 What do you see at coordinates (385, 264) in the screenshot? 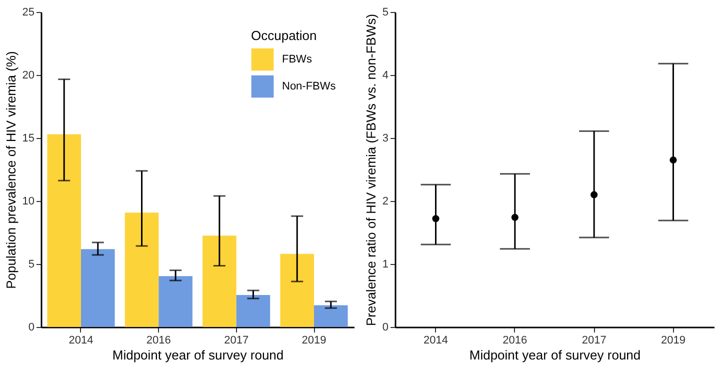
I see `y-tick-label: 1` at bounding box center [385, 264].